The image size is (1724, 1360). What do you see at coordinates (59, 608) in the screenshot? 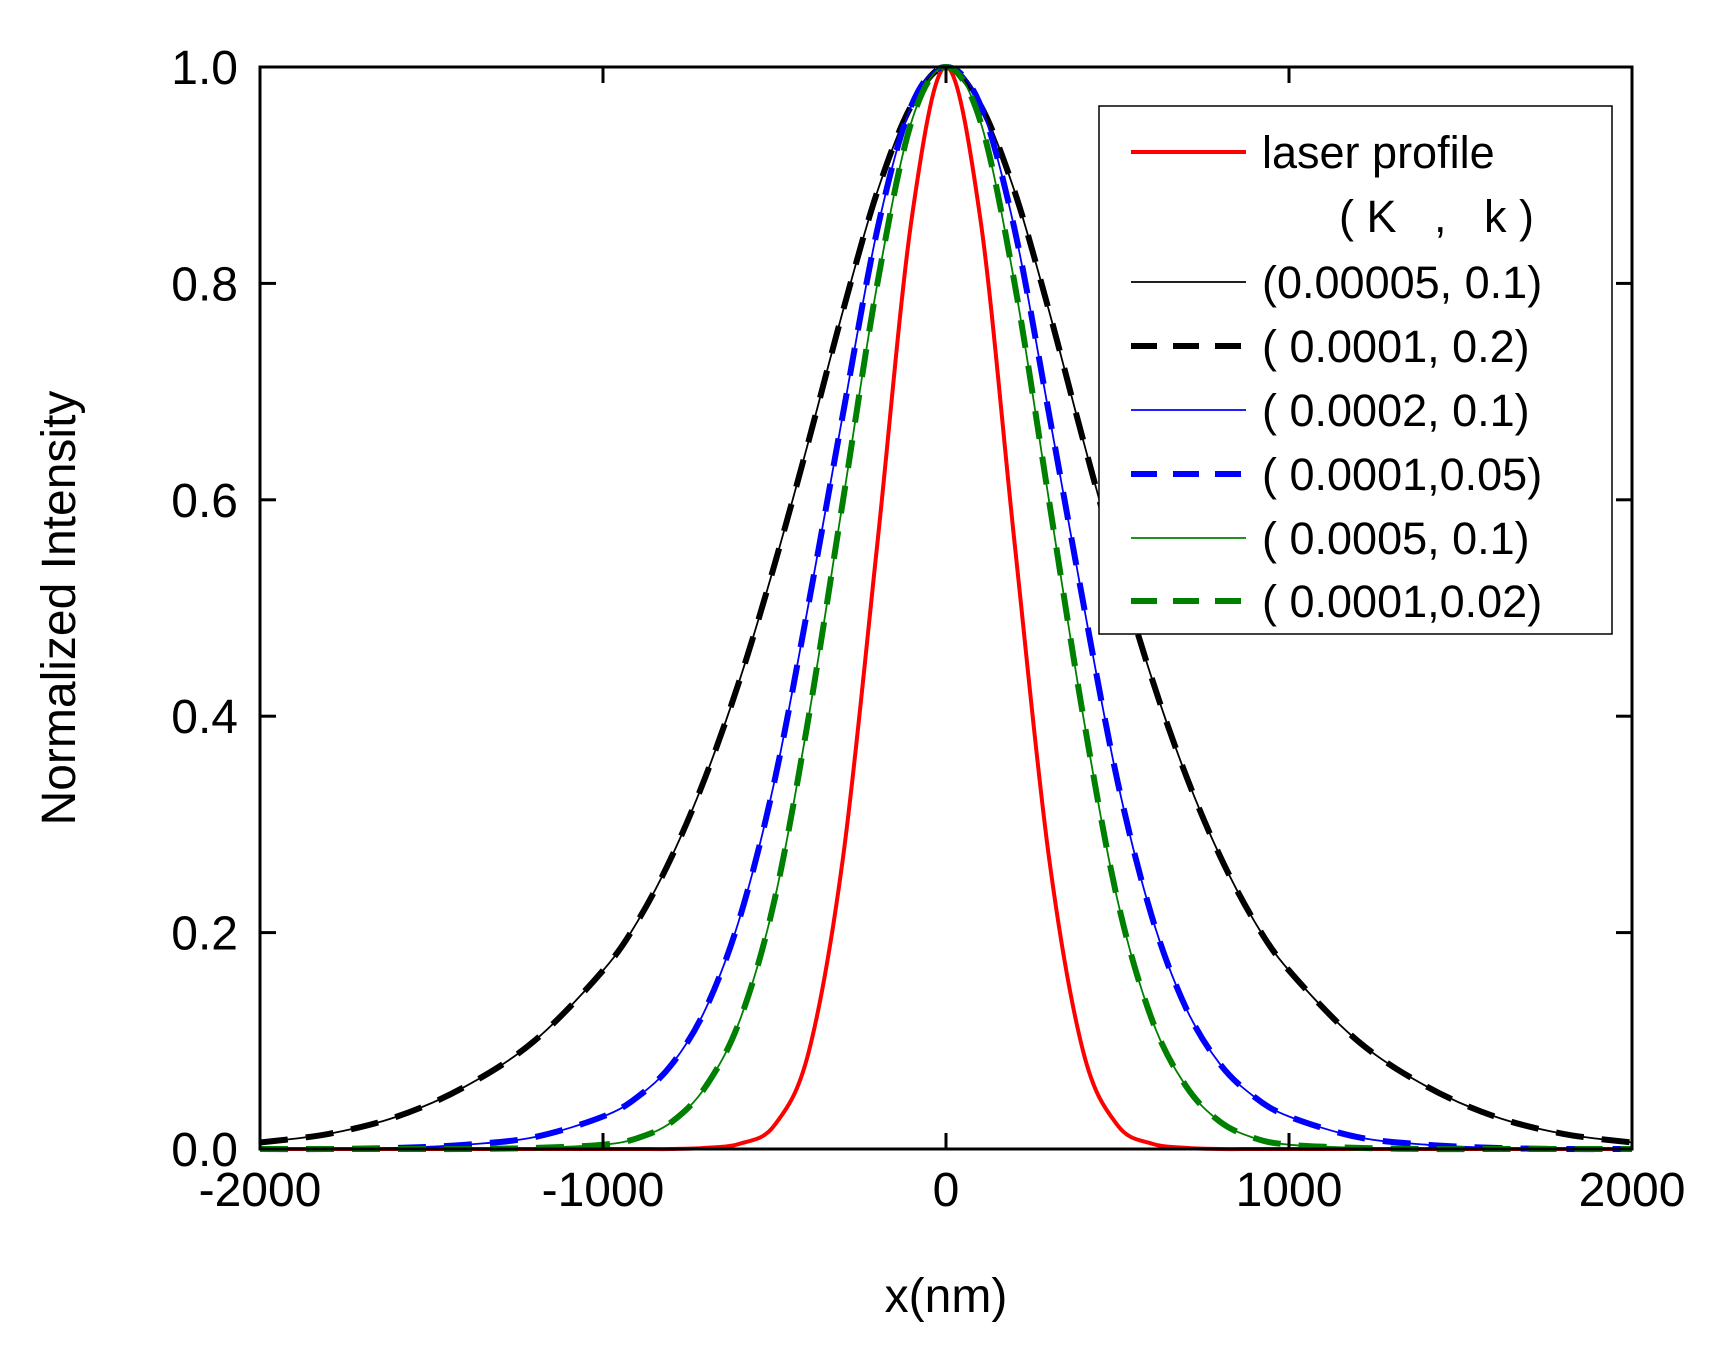
I see `y-axis-title: Normalized Intensity` at bounding box center [59, 608].